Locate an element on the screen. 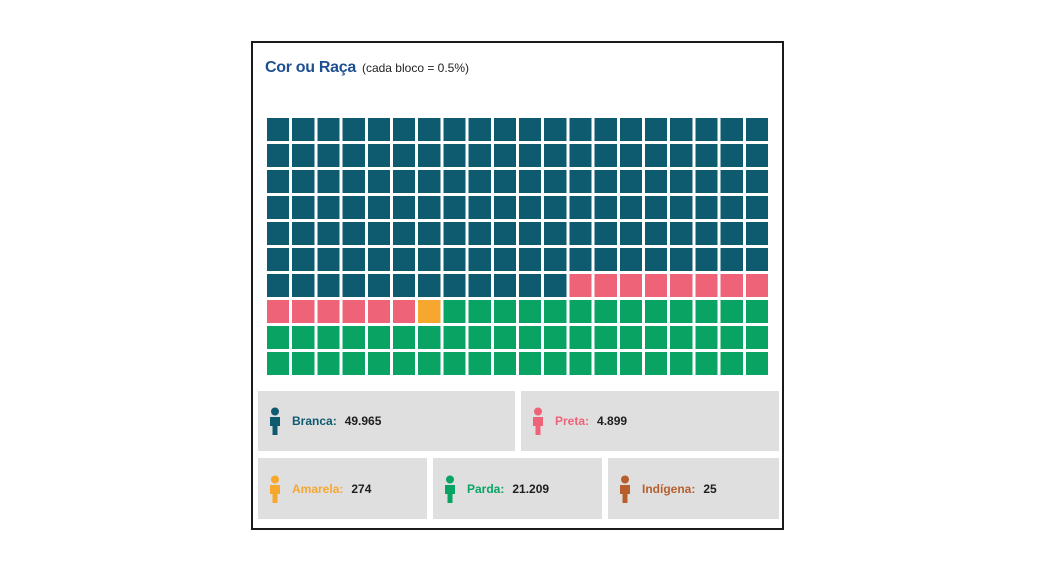 The width and height of the screenshot is (1037, 574). legend-value: 49.965 is located at coordinates (363, 421).